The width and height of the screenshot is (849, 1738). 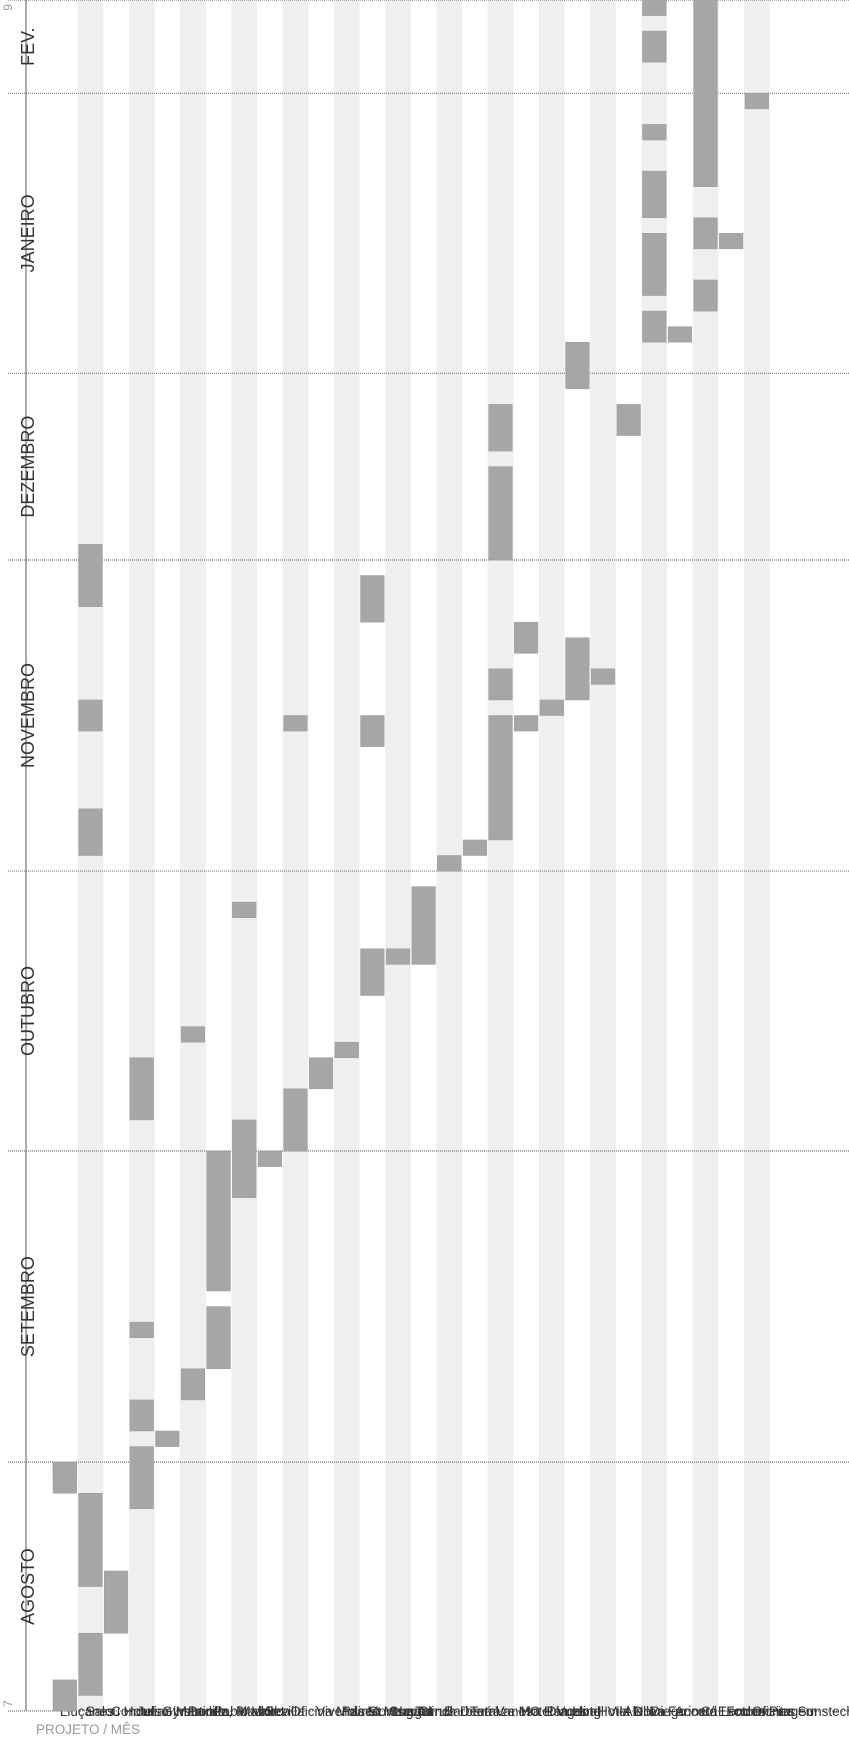 What do you see at coordinates (573, 1711) in the screenshot?
I see `row-label-20: Diagonal` at bounding box center [573, 1711].